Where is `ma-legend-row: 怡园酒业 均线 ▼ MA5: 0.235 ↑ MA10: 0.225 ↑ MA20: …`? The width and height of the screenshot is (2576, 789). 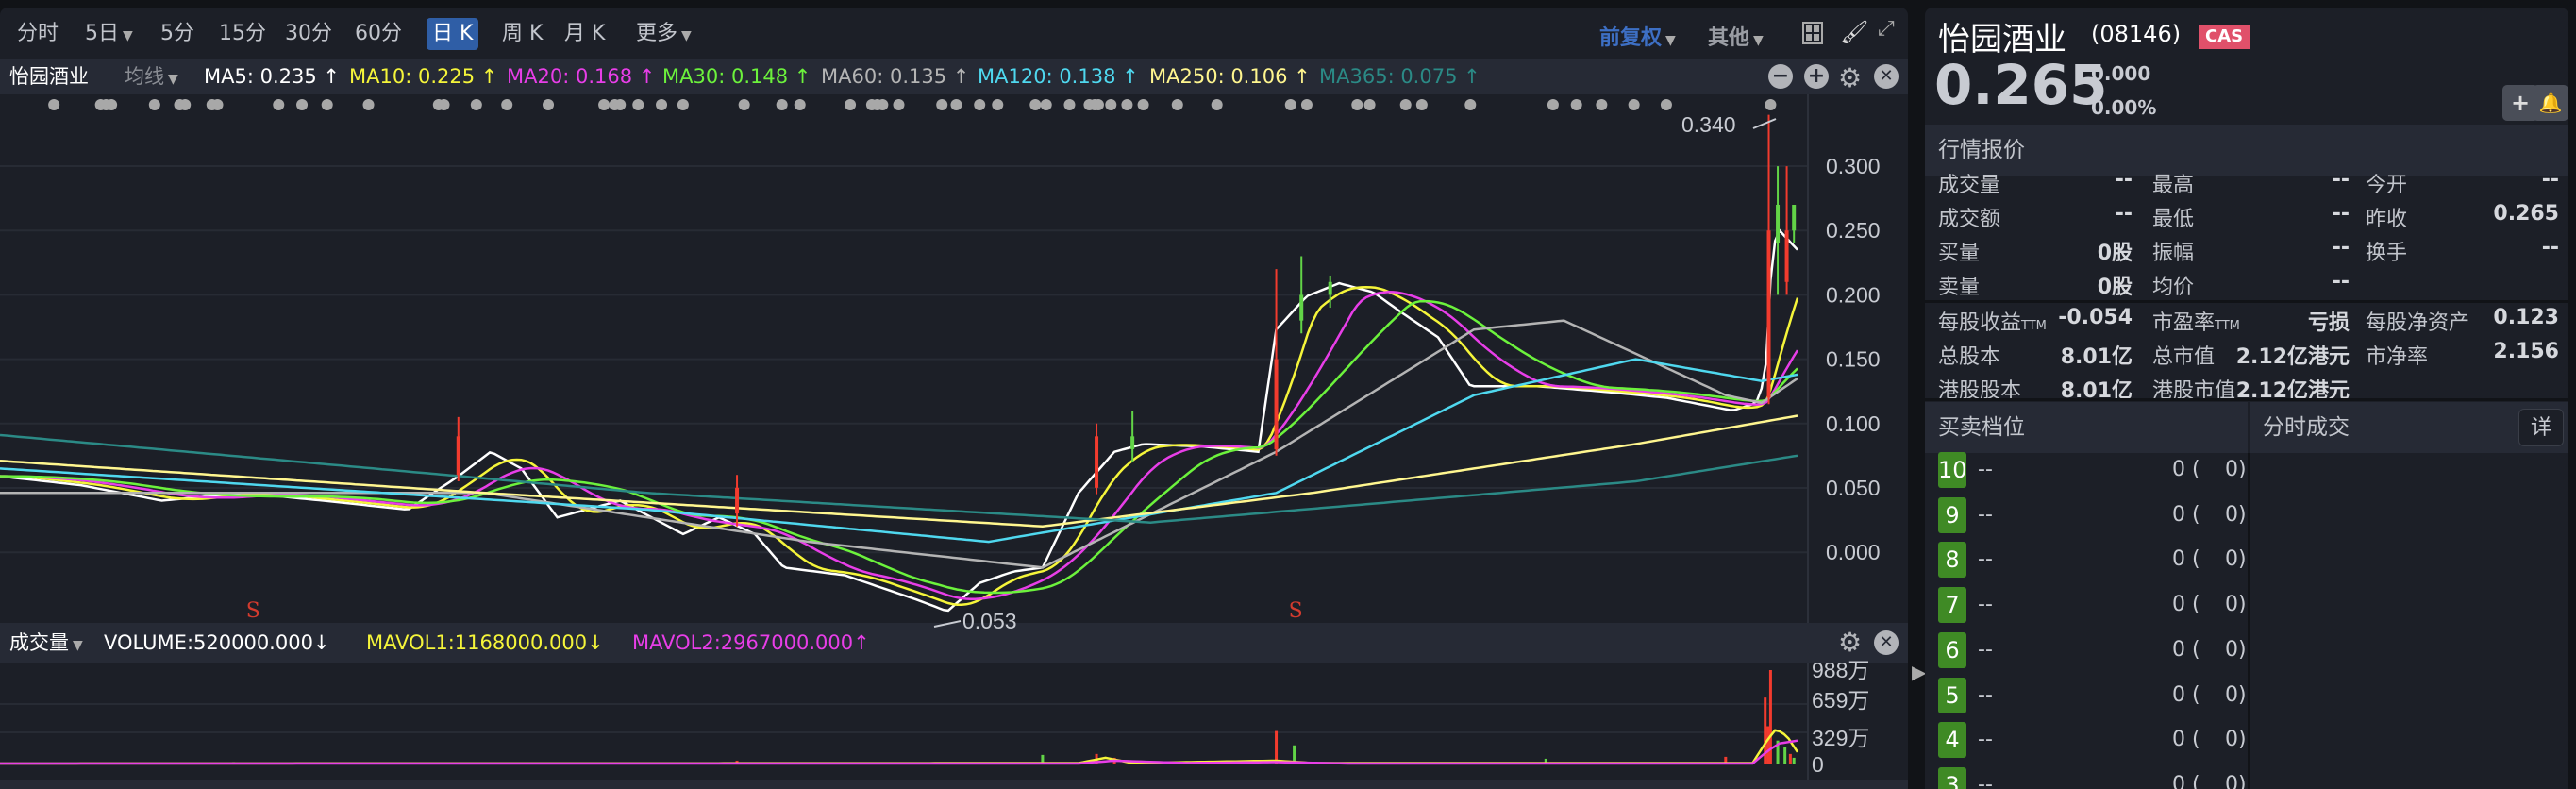
ma-legend-row: 怡园酒业 均线 ▼ MA5: 0.235 ↑ MA10: 0.225 ↑ MA20: … is located at coordinates (954, 76).